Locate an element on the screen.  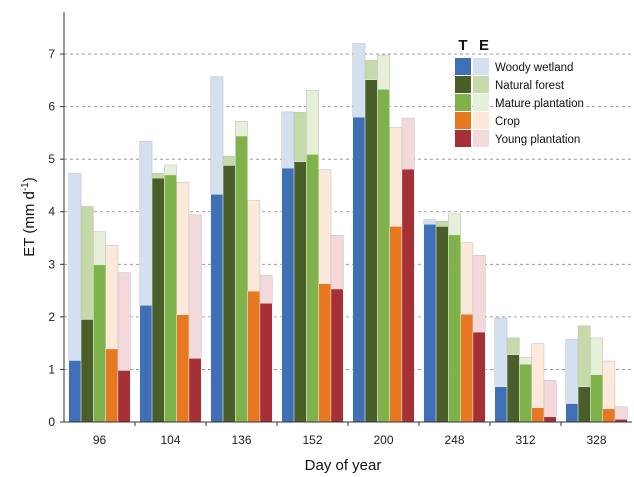
y-tick-label: 4 is located at coordinates (51, 212).